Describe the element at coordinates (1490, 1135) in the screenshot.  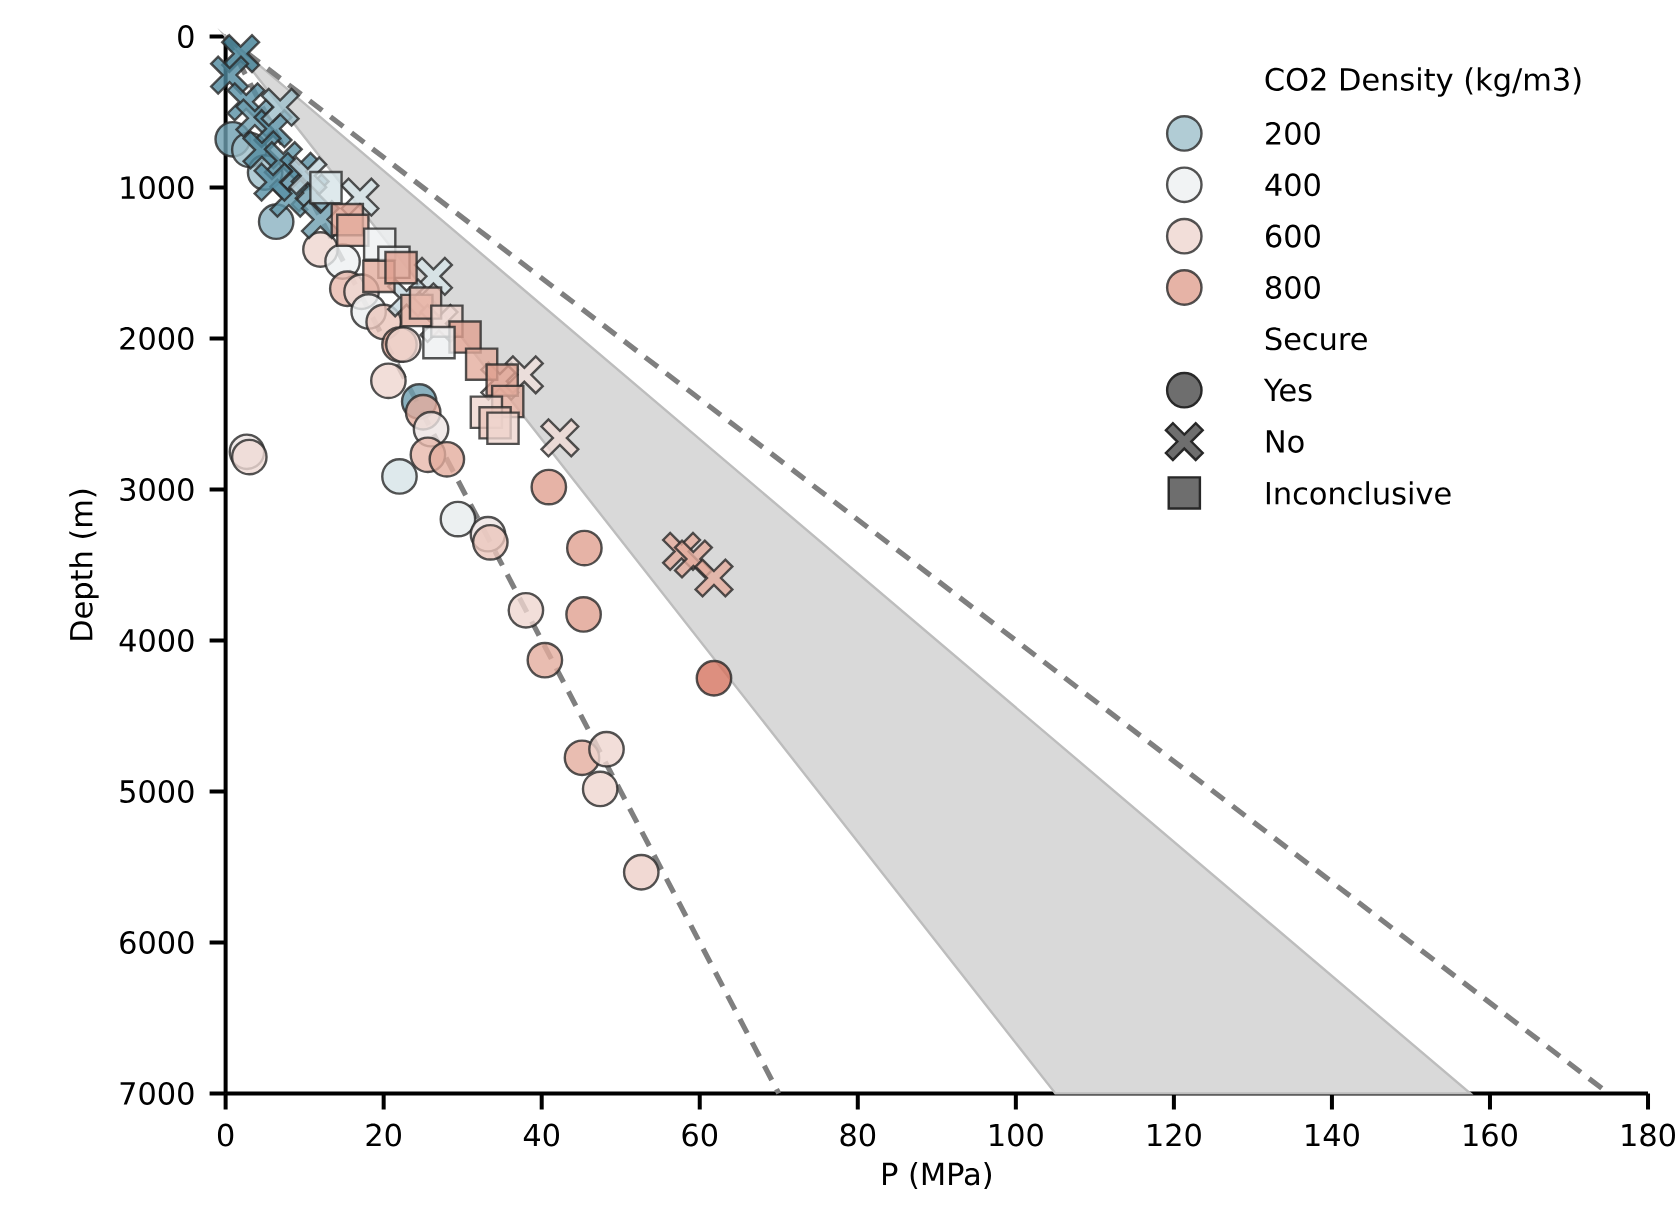
I see `x-tick-label: 160` at that location.